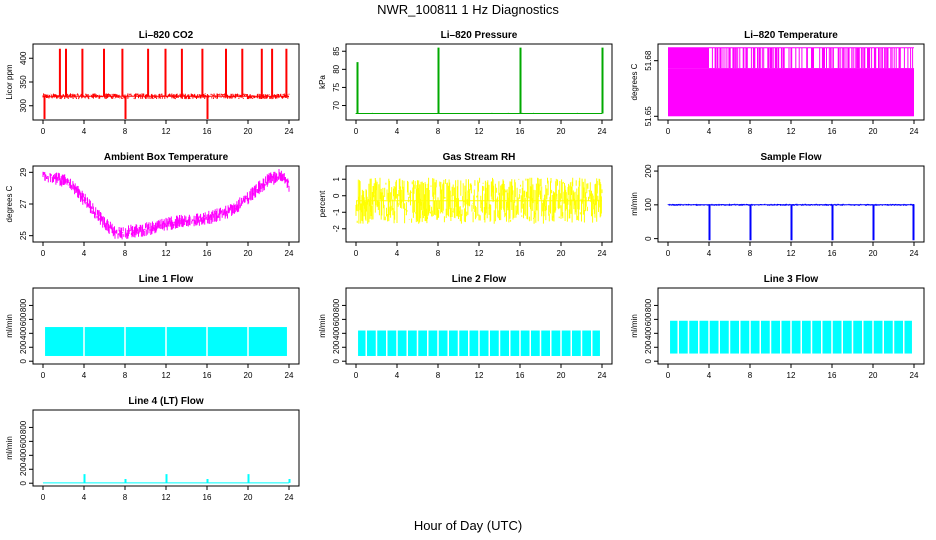 The image size is (936, 540). I want to click on panel-title: Li–820 Temperature, so click(791, 35).